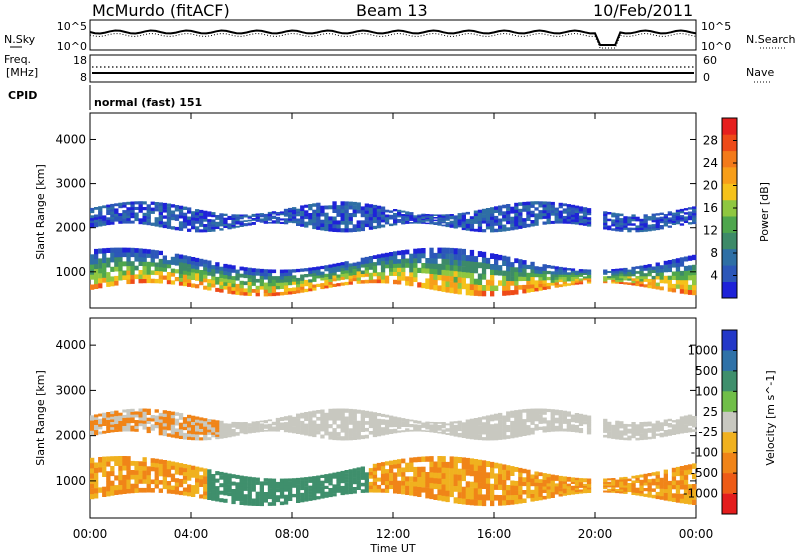 The width and height of the screenshot is (800, 554). I want to click on time-tick-label: 20:00, so click(595, 534).